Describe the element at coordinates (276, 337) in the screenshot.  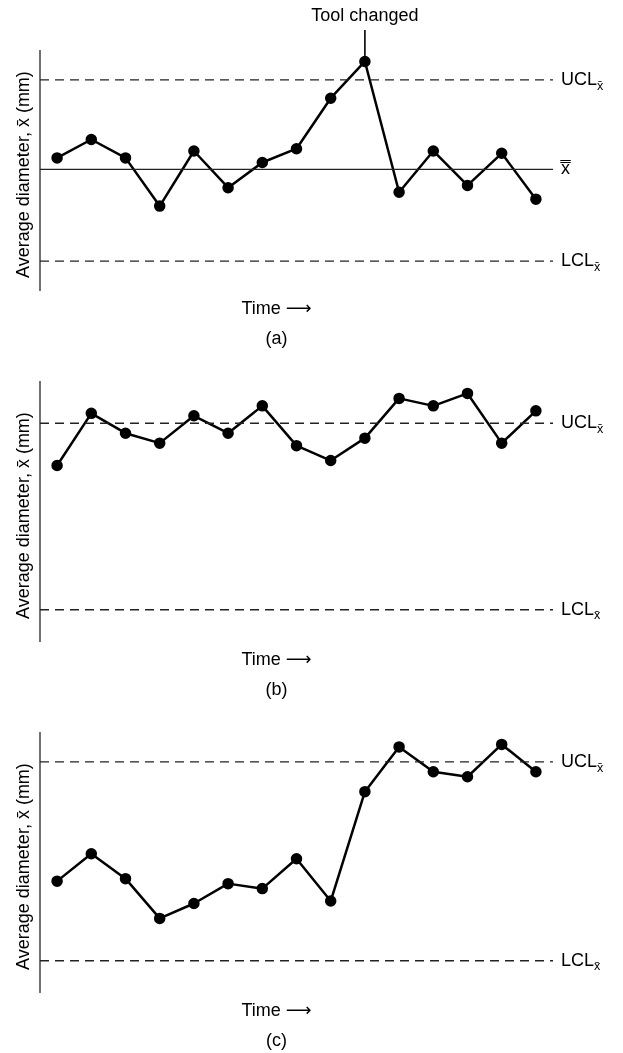
I see `text: (a)` at that location.